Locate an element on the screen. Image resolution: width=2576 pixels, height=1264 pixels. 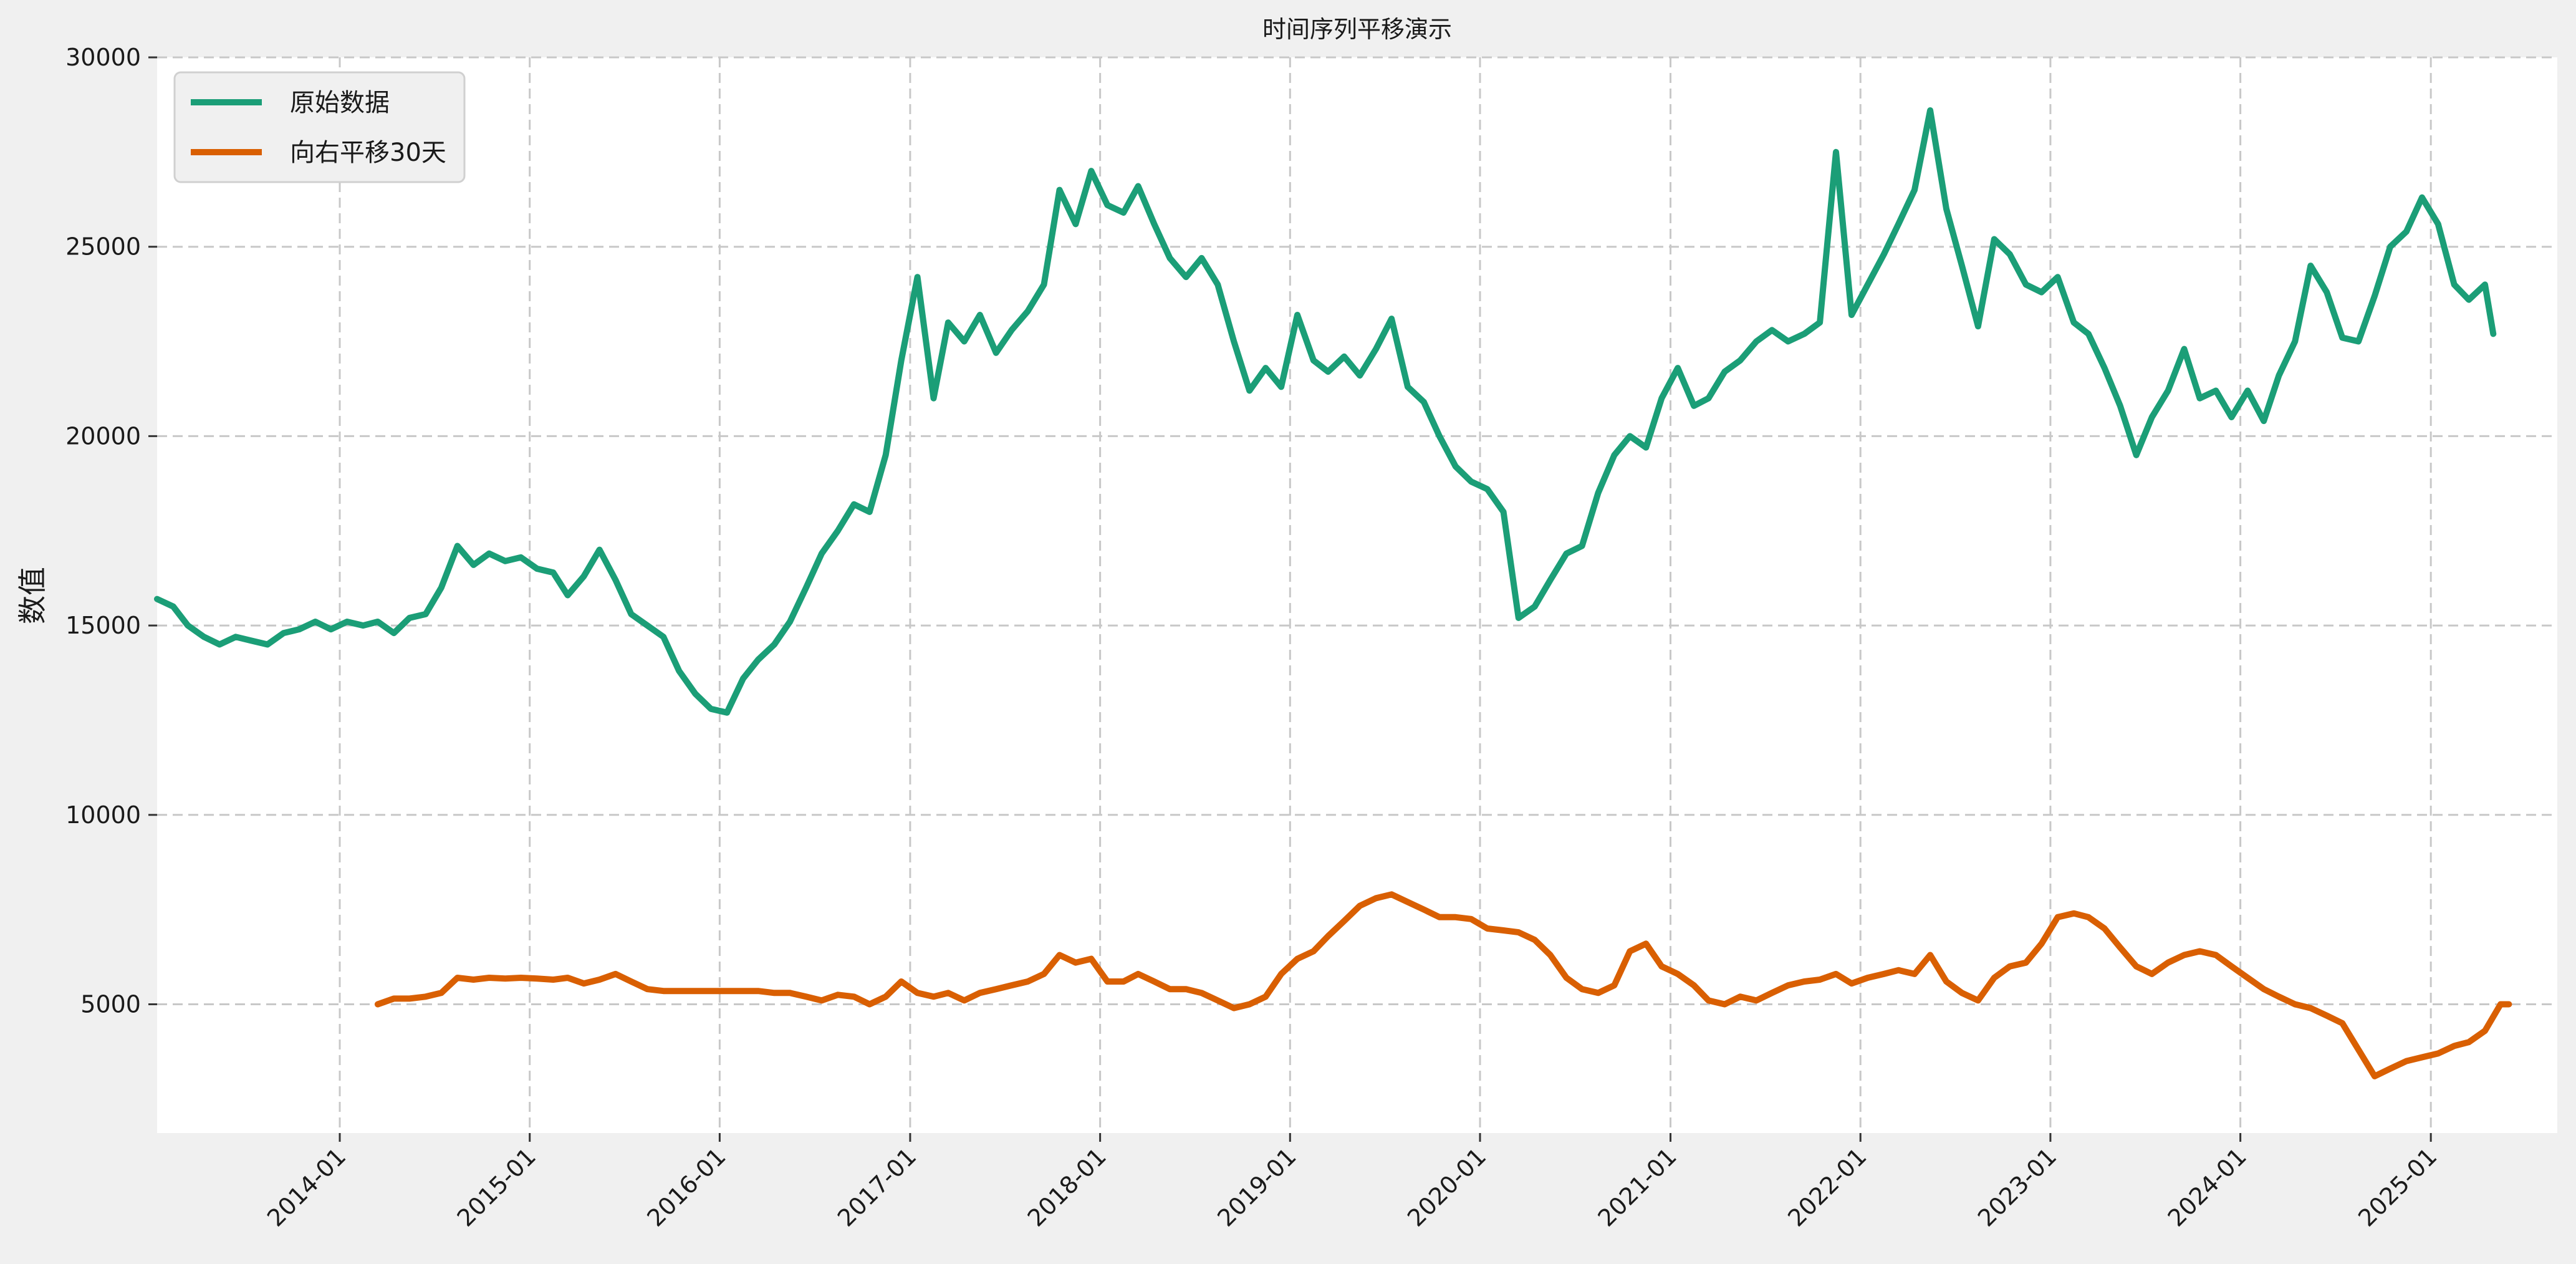
y-tick-label: 5000 is located at coordinates (110, 1004).